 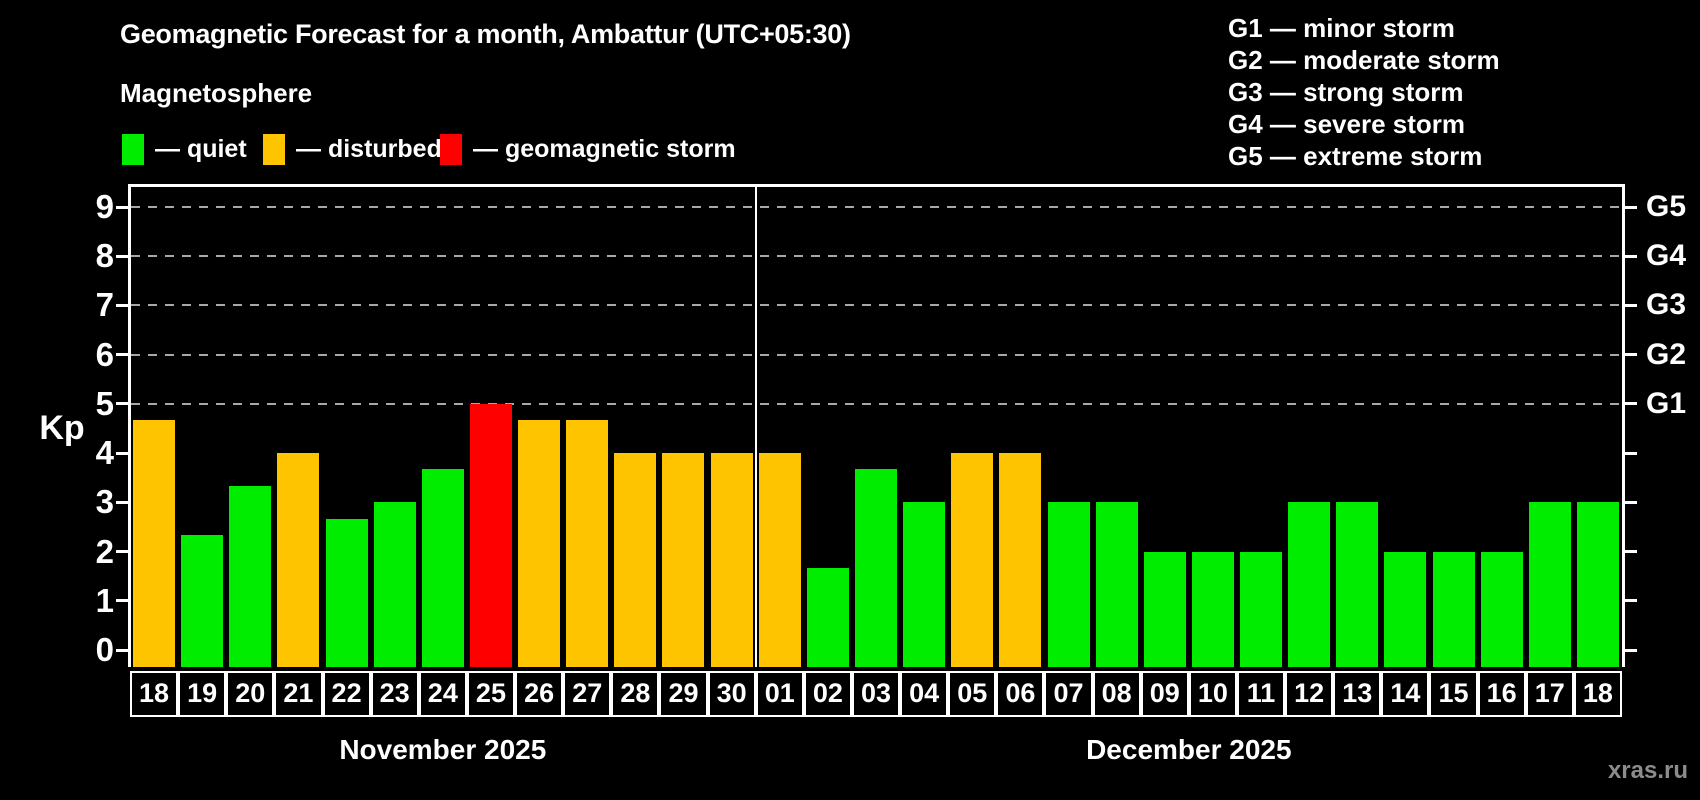 I want to click on legend-label-storm: — geomagnetic storm, so click(x=604, y=149).